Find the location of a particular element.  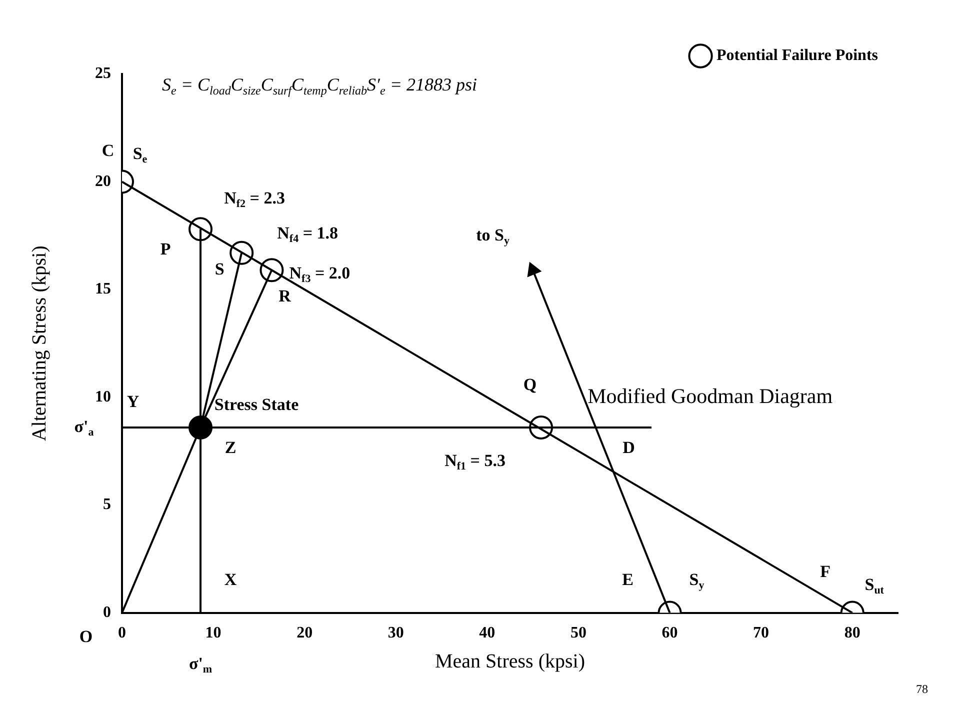

annotation: R is located at coordinates (285, 296).